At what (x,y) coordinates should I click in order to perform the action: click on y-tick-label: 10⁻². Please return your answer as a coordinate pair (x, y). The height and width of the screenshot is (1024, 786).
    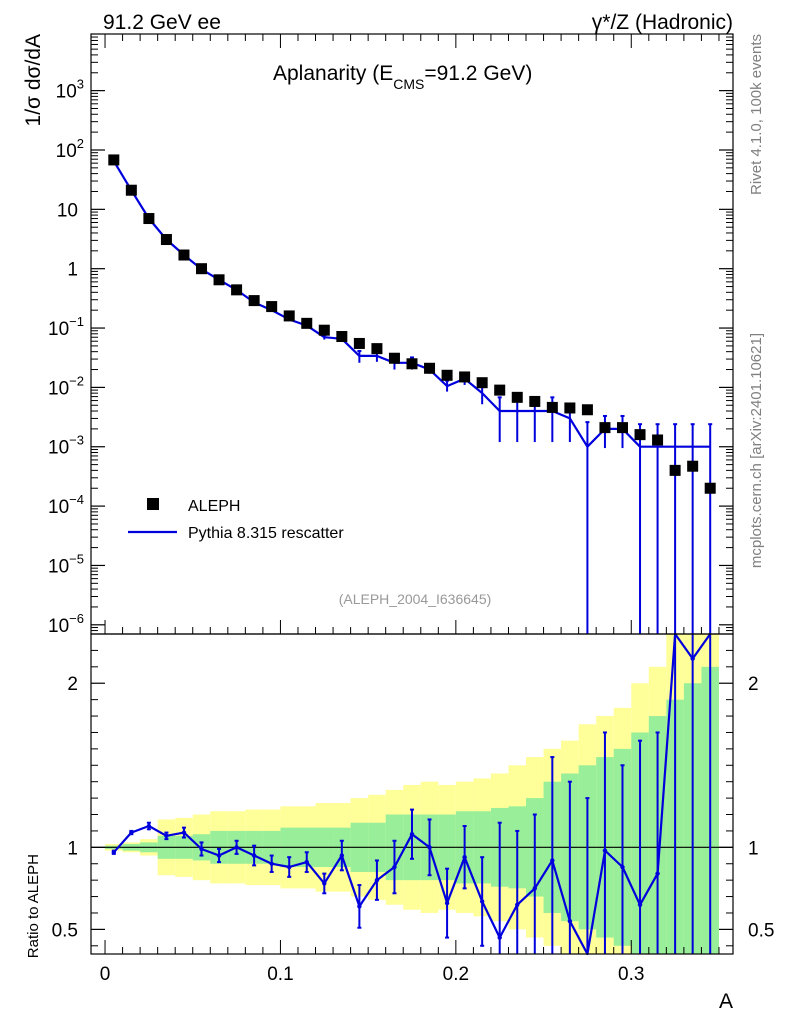
    Looking at the image, I should click on (66, 386).